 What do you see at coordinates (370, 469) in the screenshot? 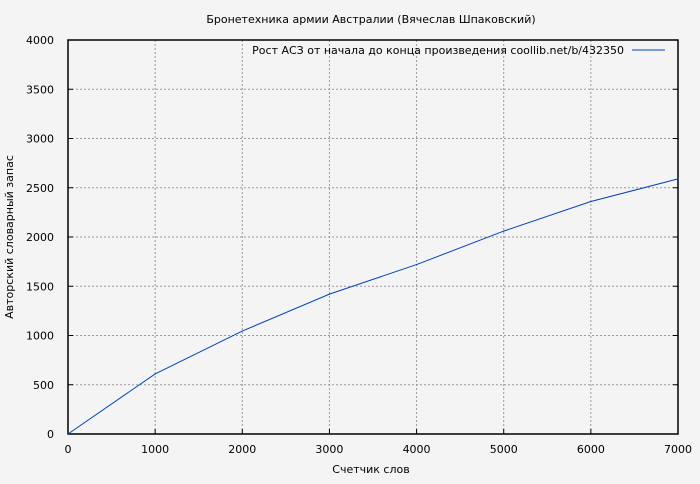
I see `x-axis-label: Счетчик слов` at bounding box center [370, 469].